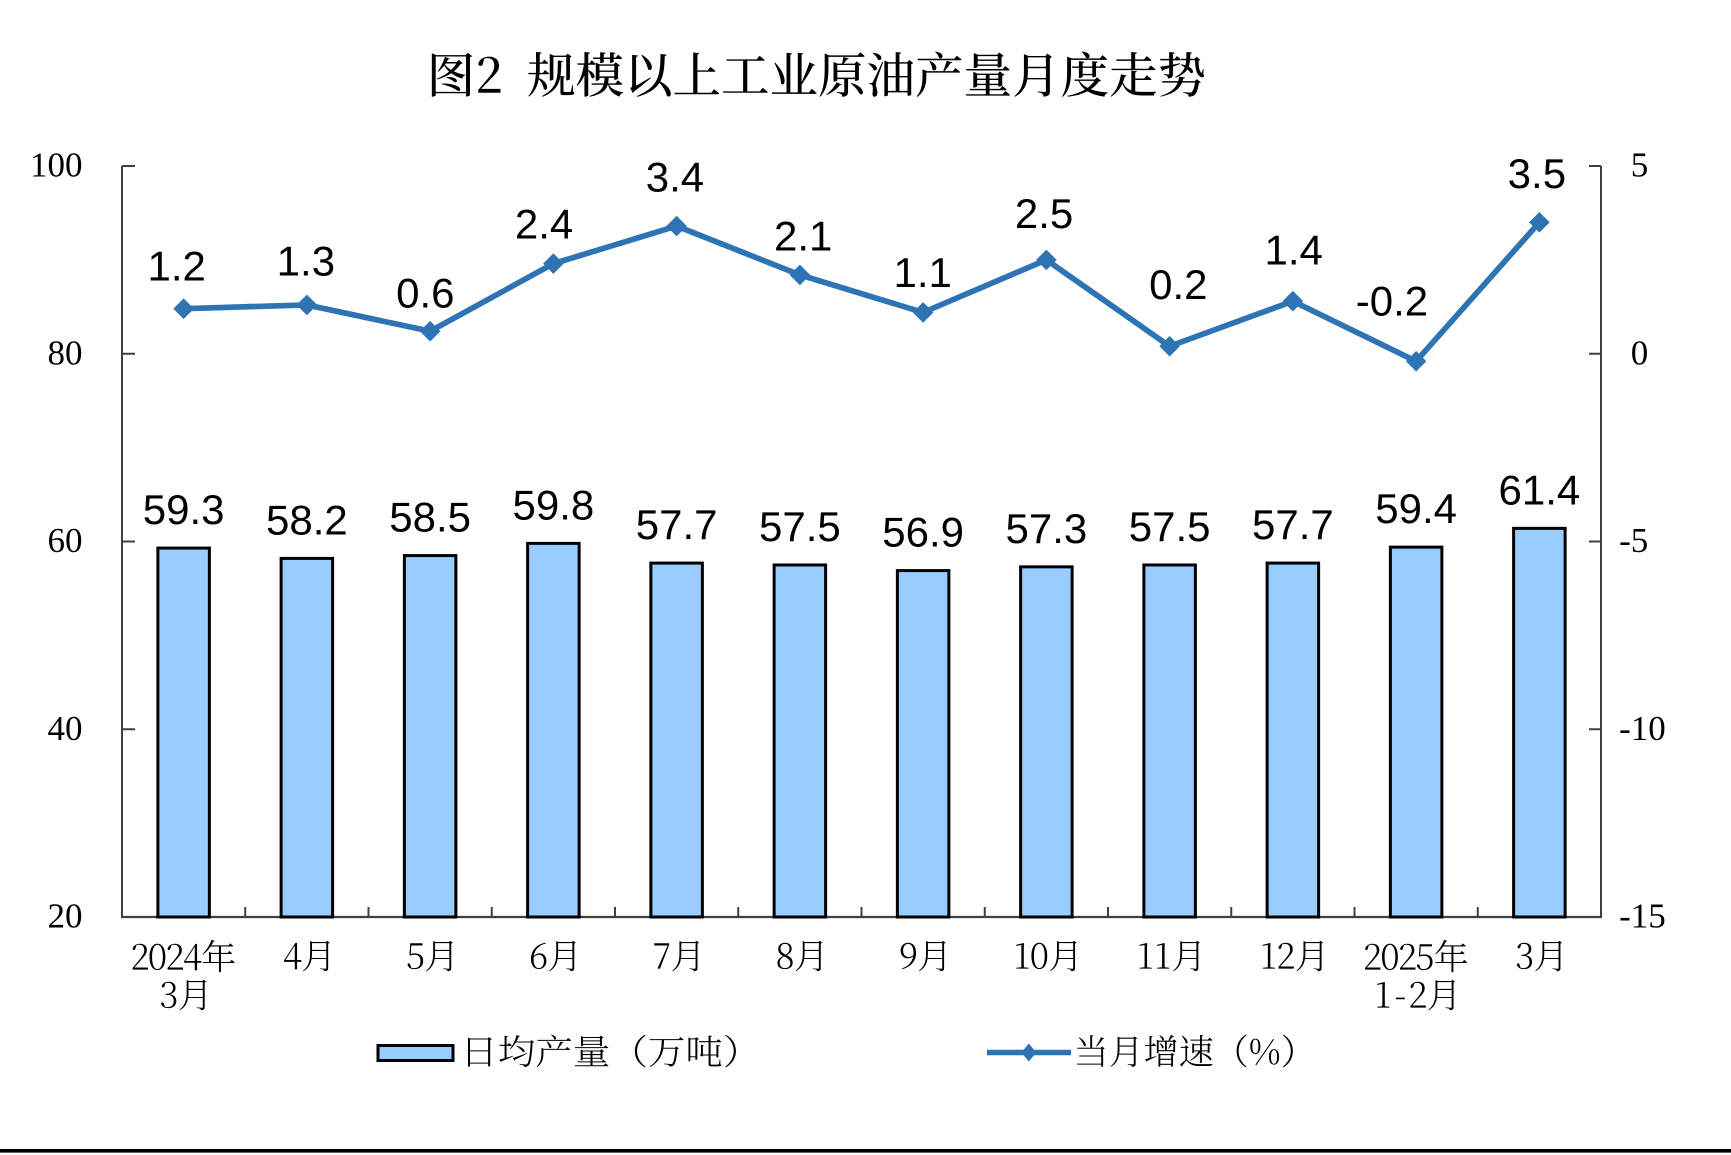  What do you see at coordinates (306, 260) in the screenshot?
I see `svg-text: 1.3` at bounding box center [306, 260].